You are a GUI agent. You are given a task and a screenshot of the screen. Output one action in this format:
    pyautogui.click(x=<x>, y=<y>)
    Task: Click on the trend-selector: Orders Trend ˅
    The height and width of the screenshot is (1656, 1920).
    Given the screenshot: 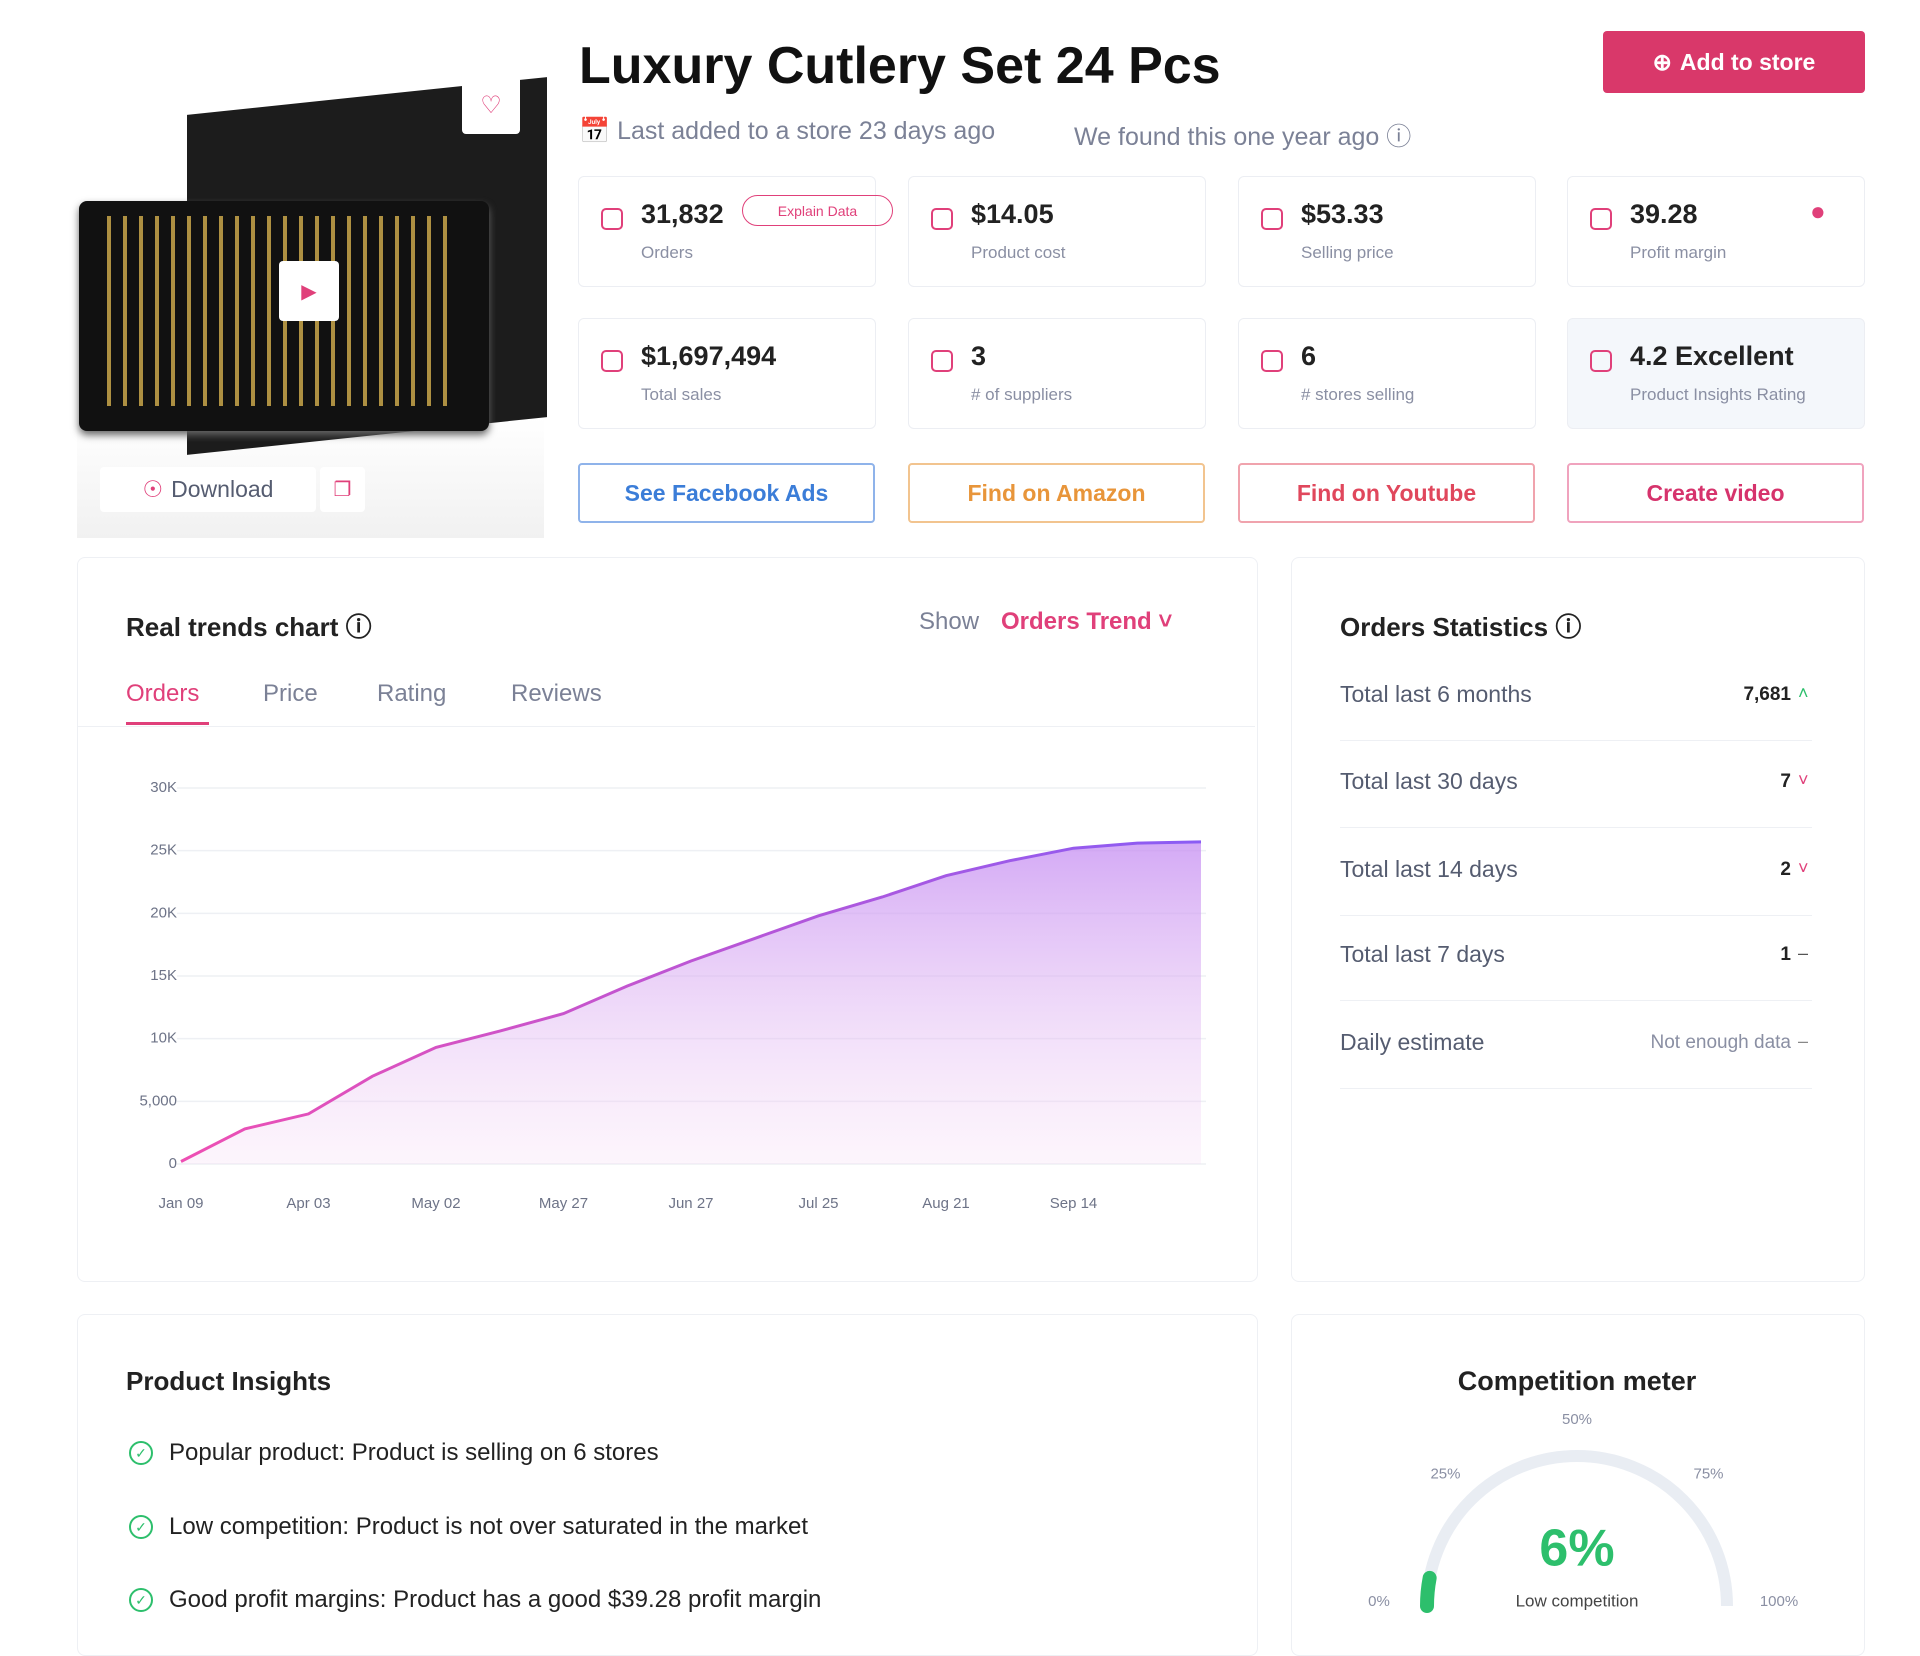 What is the action you would take?
    pyautogui.click(x=1087, y=621)
    